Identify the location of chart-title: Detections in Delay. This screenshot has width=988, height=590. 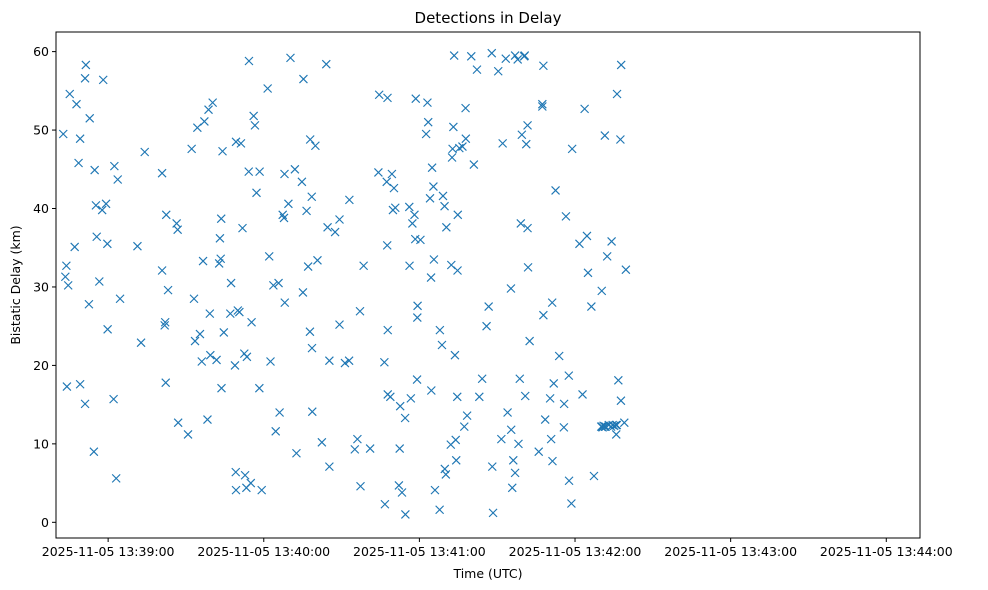
(488, 18).